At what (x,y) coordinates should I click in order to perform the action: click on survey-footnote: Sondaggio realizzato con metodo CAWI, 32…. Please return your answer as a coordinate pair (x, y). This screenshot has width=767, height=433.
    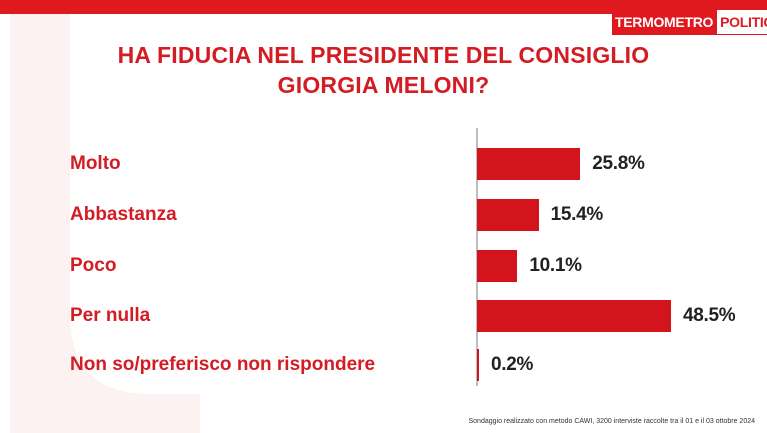
    Looking at the image, I should click on (611, 421).